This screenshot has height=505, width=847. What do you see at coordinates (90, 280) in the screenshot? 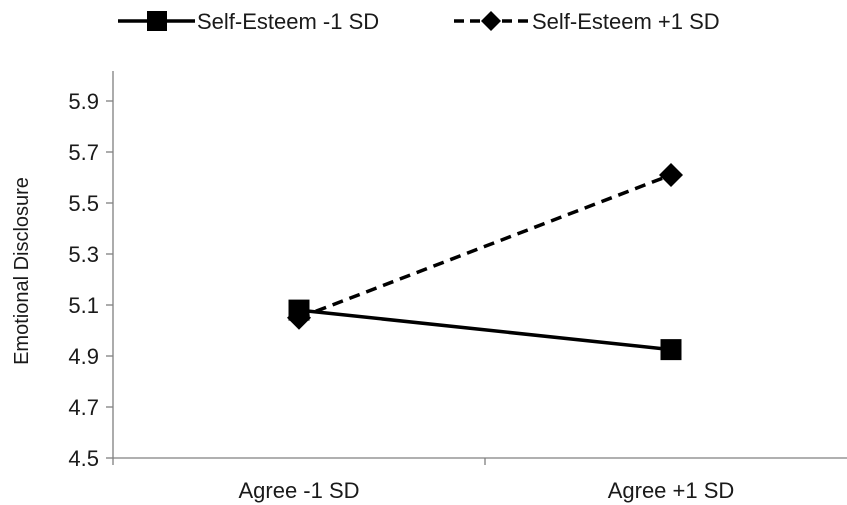
I see `y-ticks: 4.5 4.7 4.9 5.1 5.3 5.5 5.7 5.9` at bounding box center [90, 280].